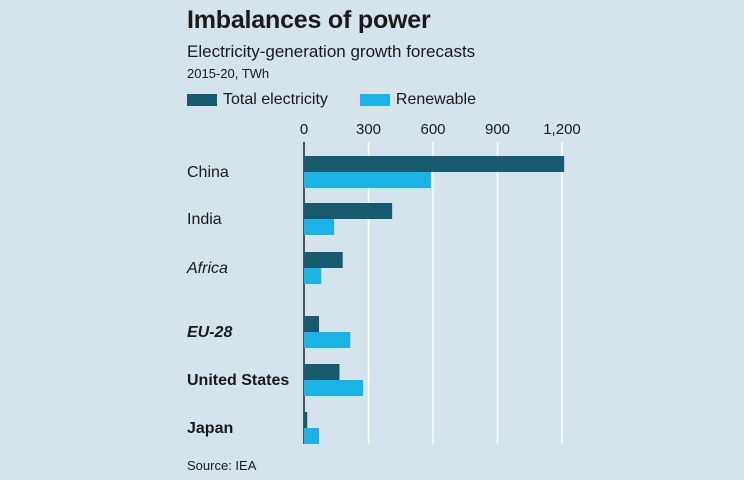  I want to click on category-label: China, so click(208, 172).